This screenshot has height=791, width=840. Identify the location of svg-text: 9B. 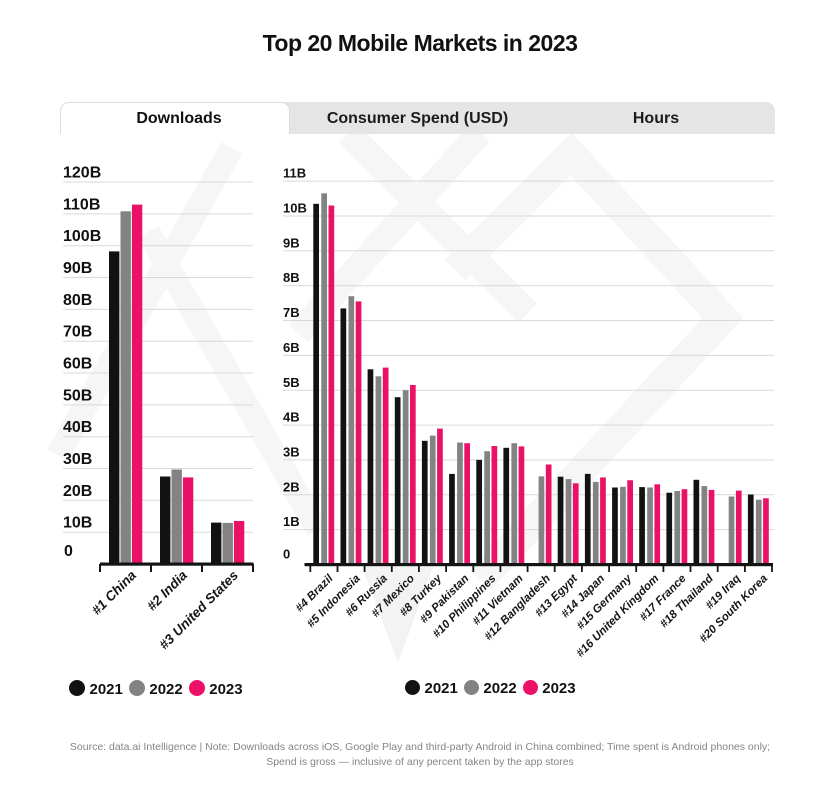
(291, 242).